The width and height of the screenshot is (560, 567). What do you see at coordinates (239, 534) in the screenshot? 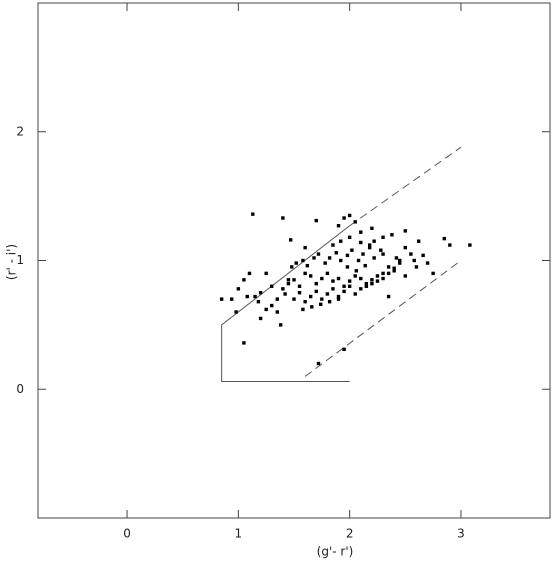
I see `x-tick-label: 1` at bounding box center [239, 534].